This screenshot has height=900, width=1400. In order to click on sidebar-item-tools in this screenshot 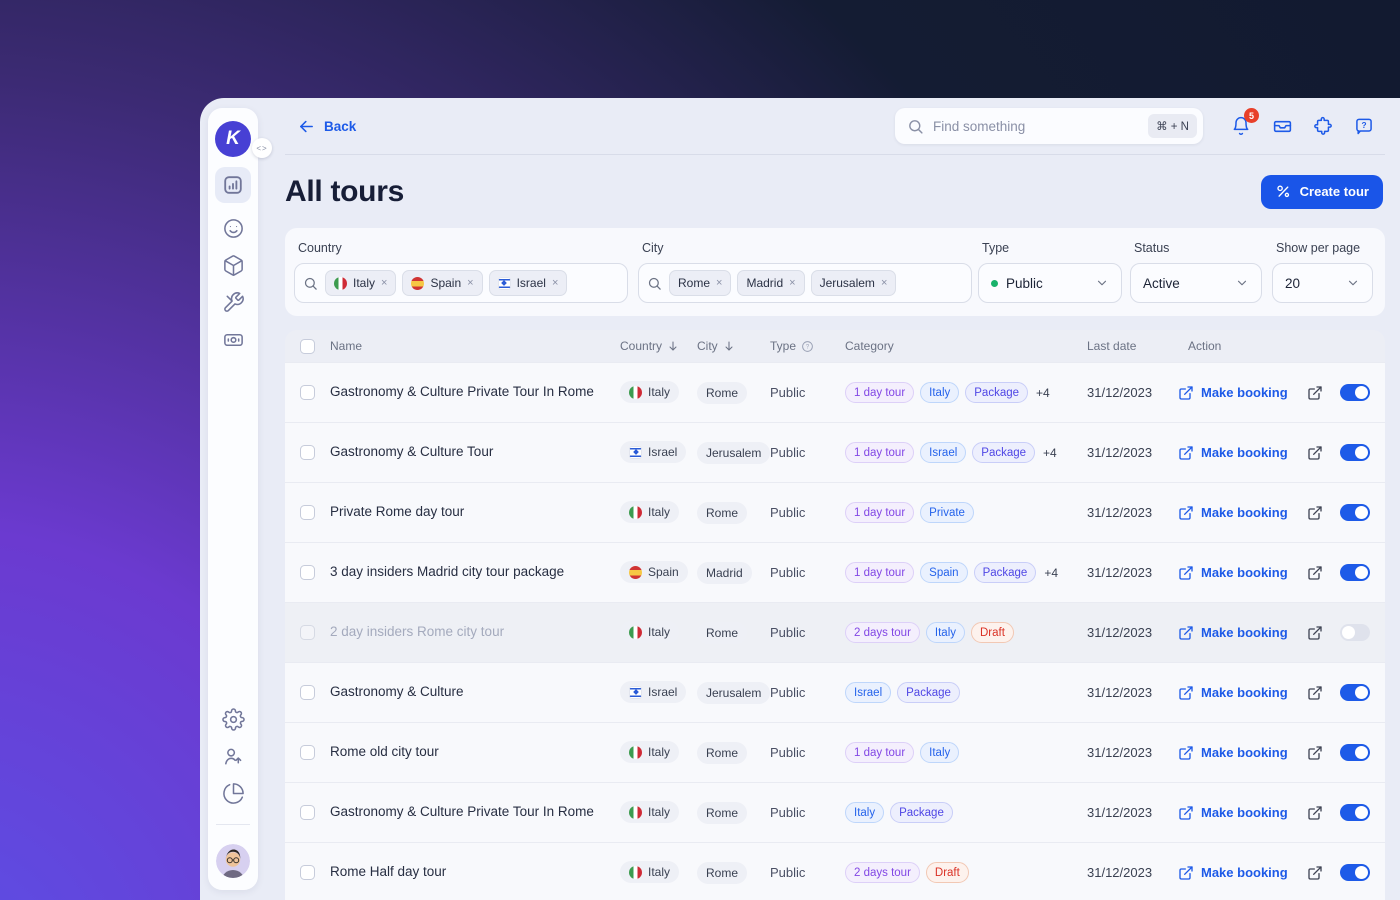, I will do `click(233, 302)`.